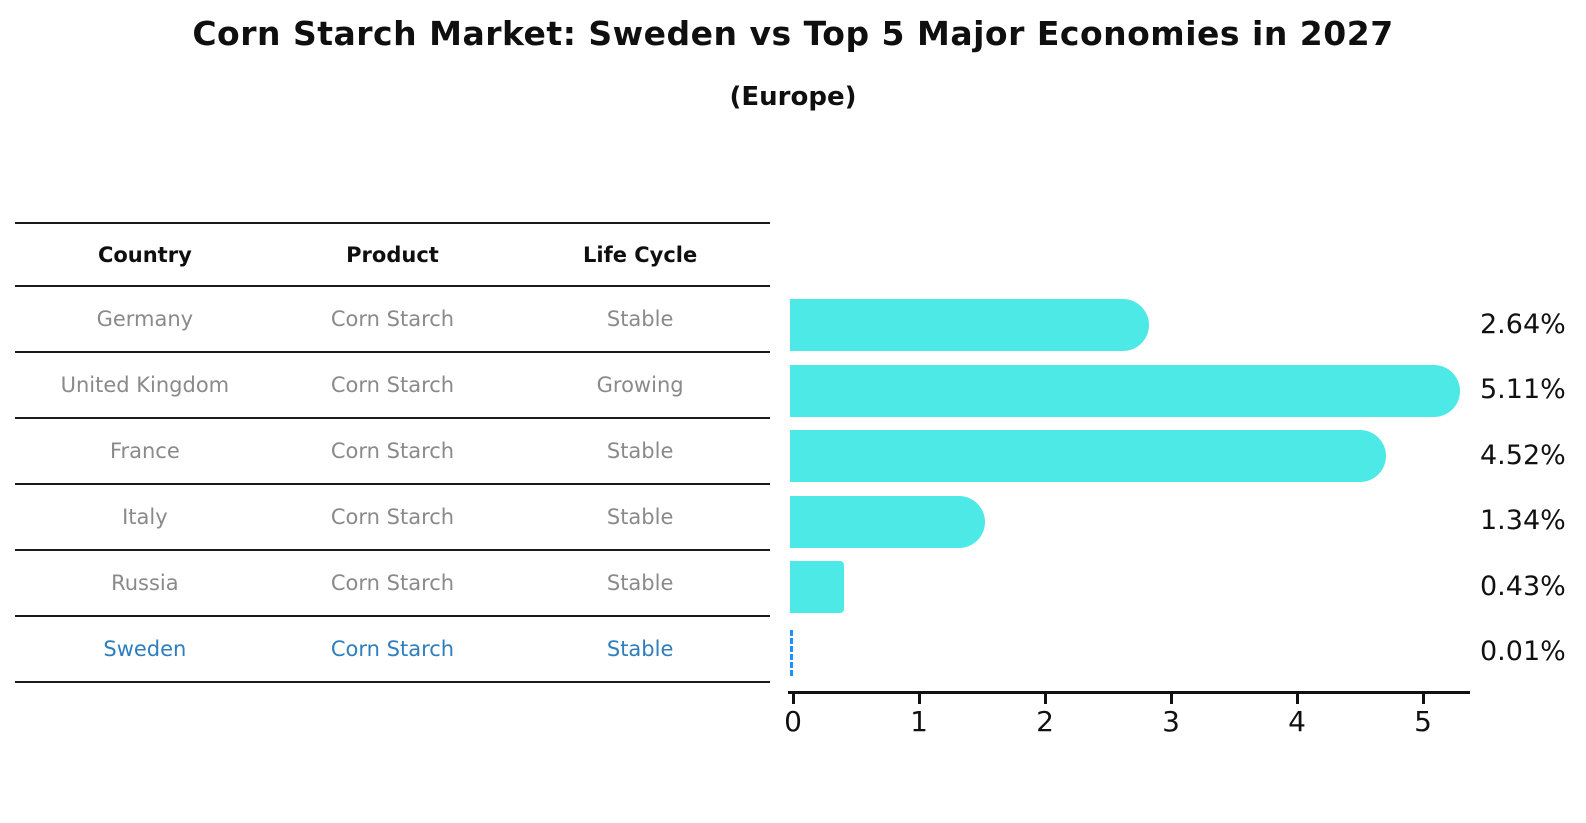 The image size is (1586, 823). What do you see at coordinates (144, 451) in the screenshot?
I see `cell-country: France` at bounding box center [144, 451].